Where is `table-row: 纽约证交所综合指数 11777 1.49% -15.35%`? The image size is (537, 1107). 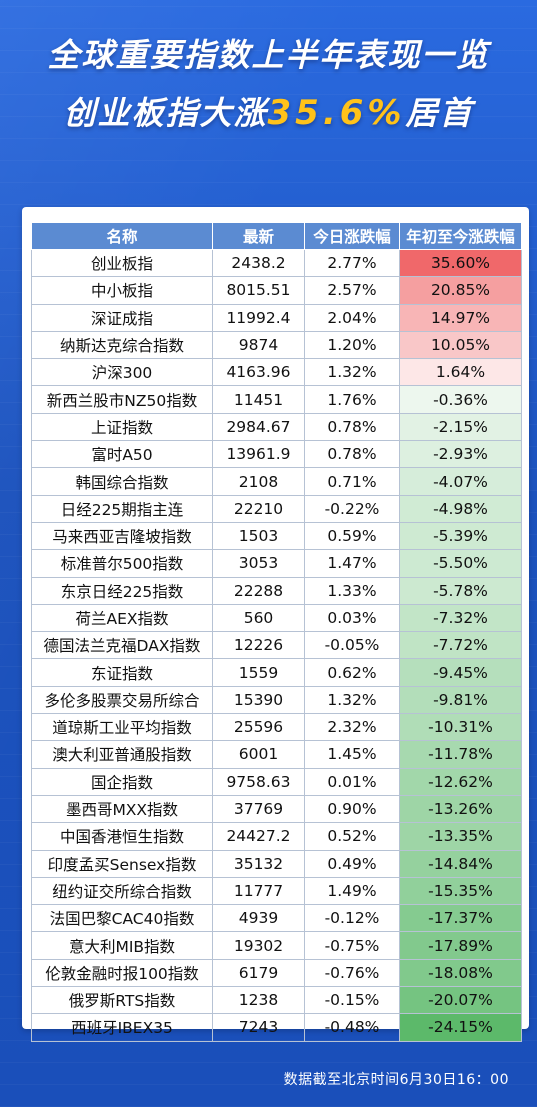 table-row: 纽约证交所综合指数 11777 1.49% -15.35% is located at coordinates (276, 891).